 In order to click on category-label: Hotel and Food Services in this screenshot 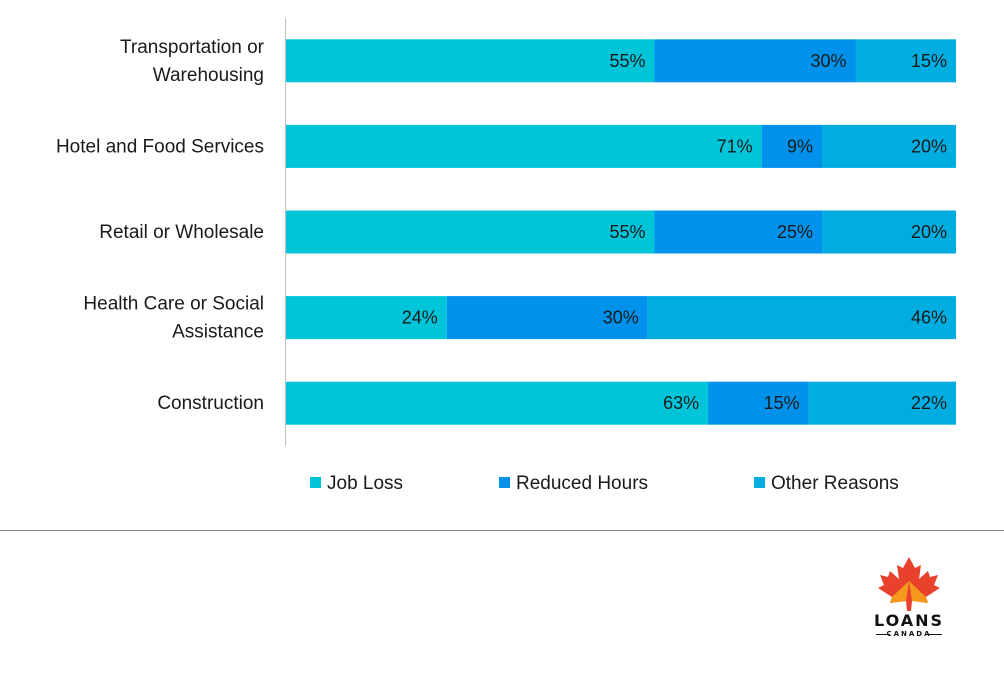, I will do `click(160, 146)`.